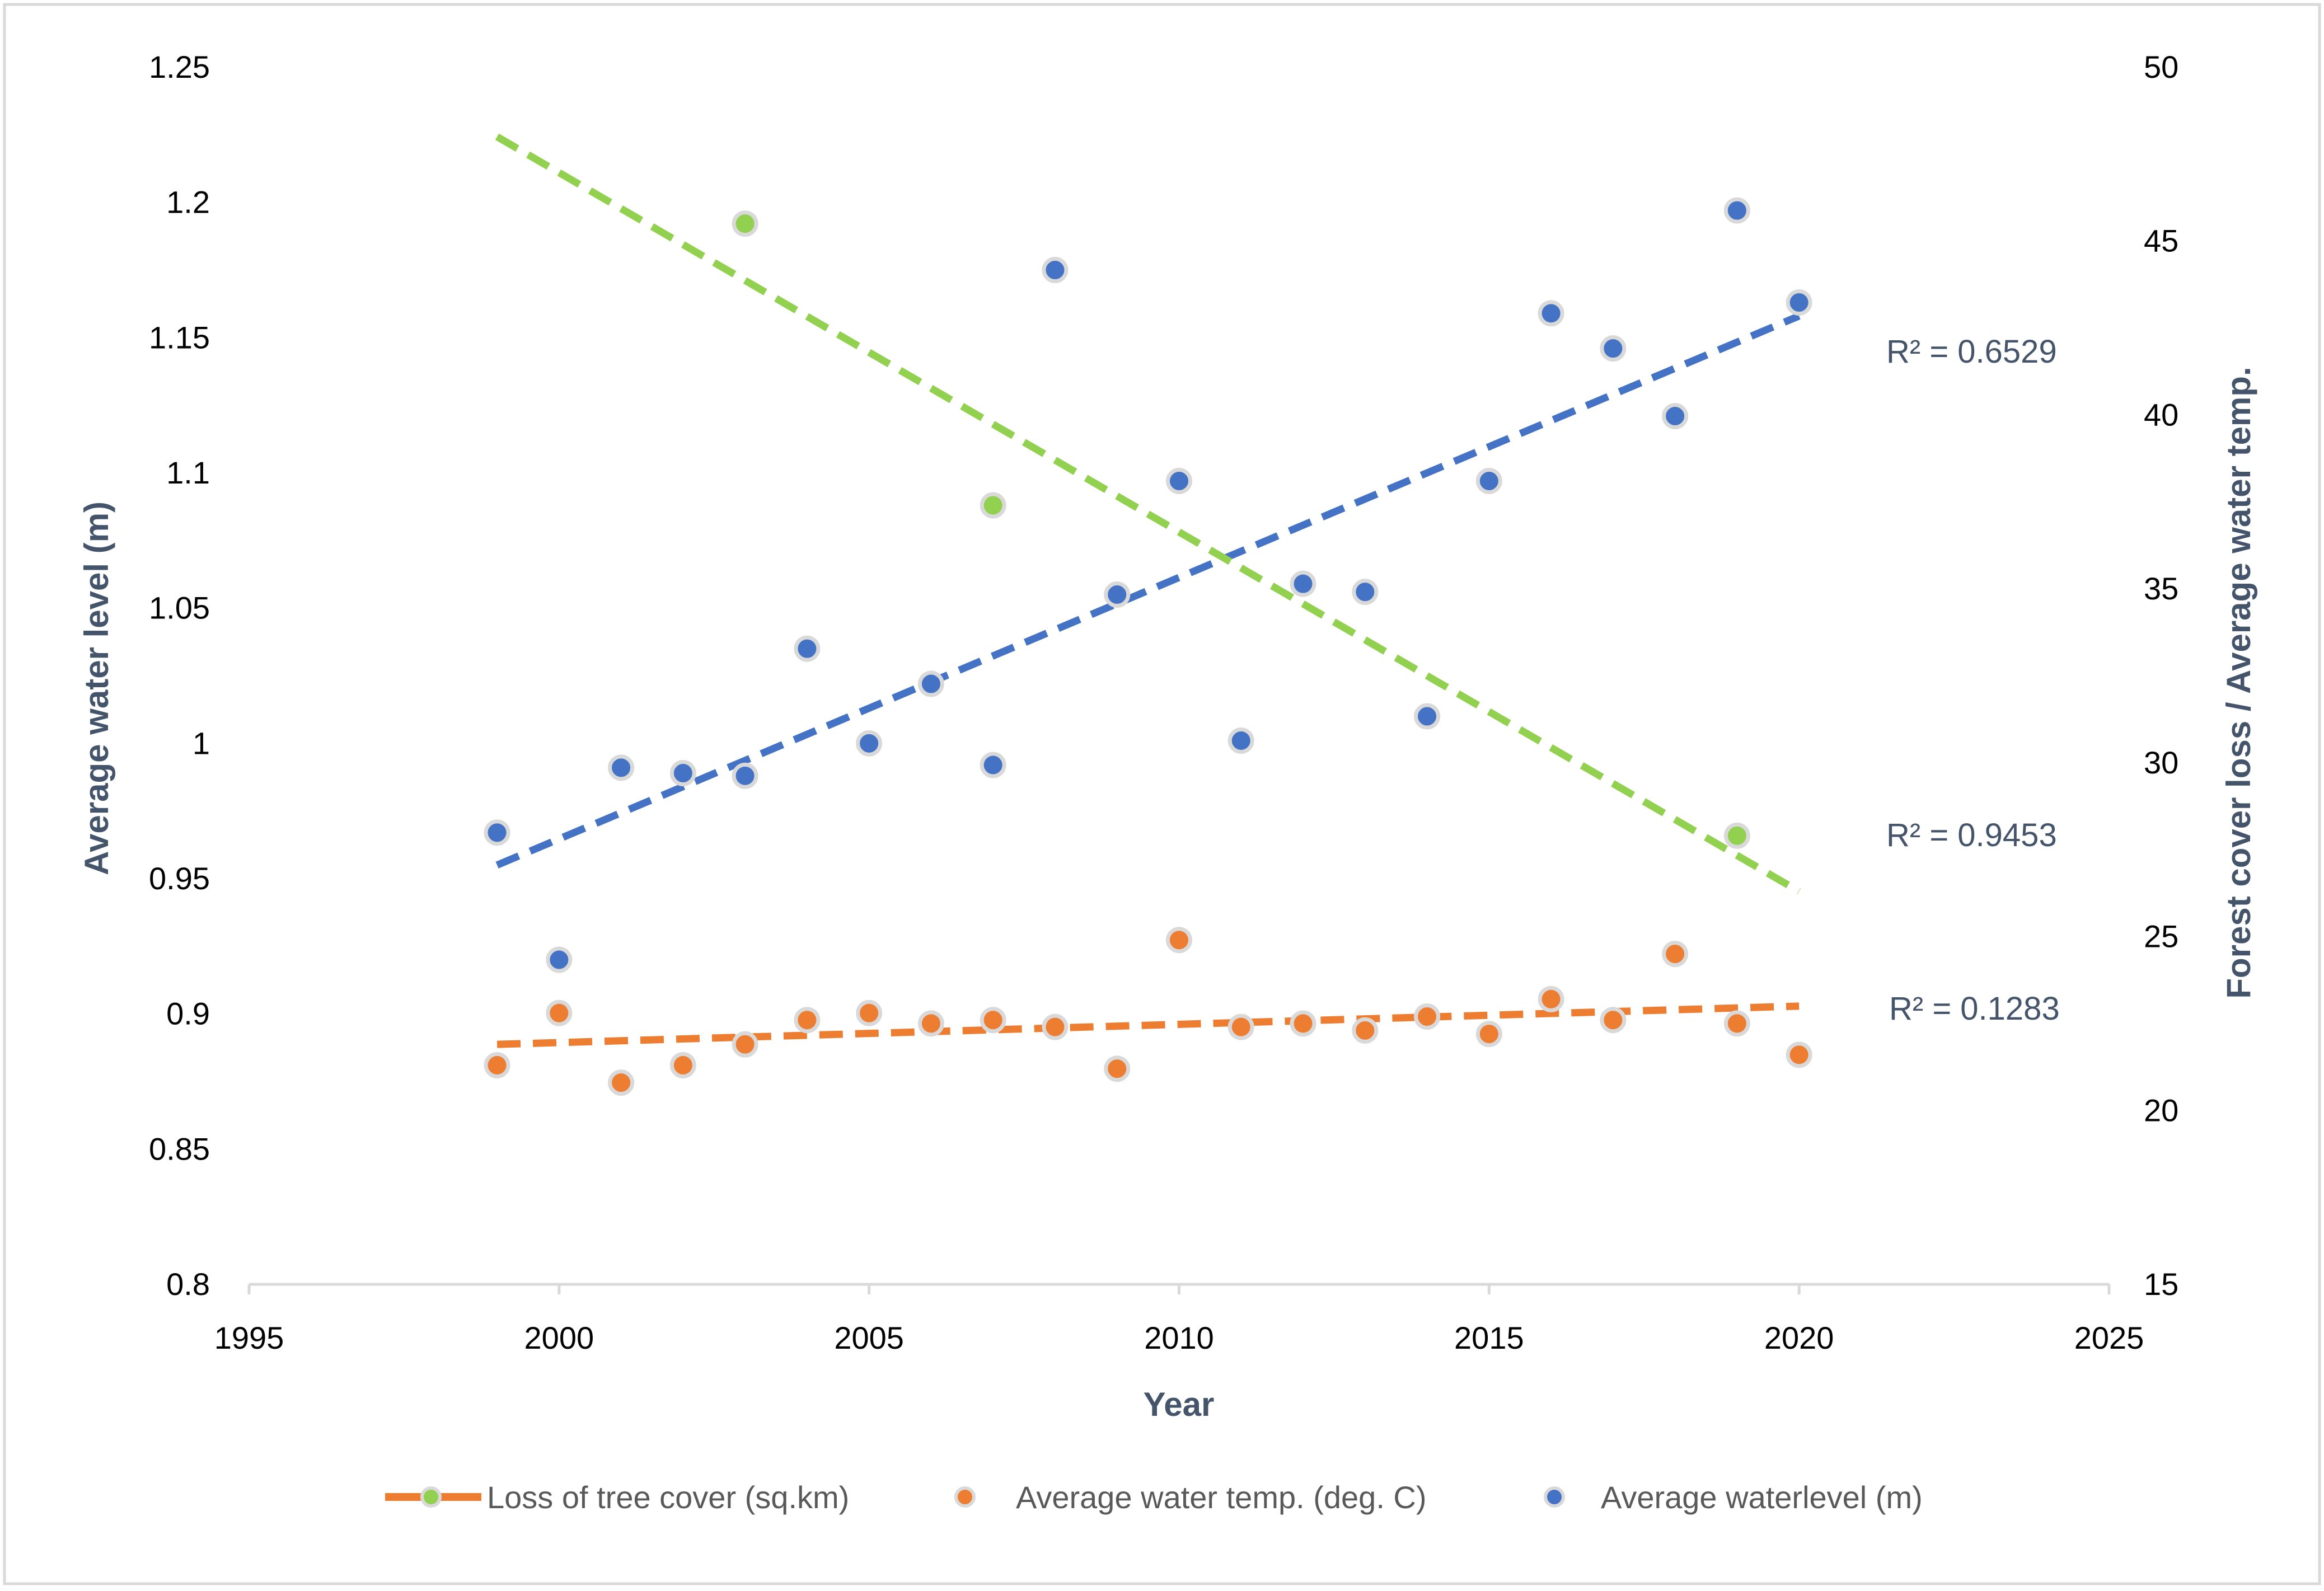 This screenshot has width=2324, height=1591. What do you see at coordinates (1974, 1009) in the screenshot?
I see `water_temp-r2-label: R² = 0.1283` at bounding box center [1974, 1009].